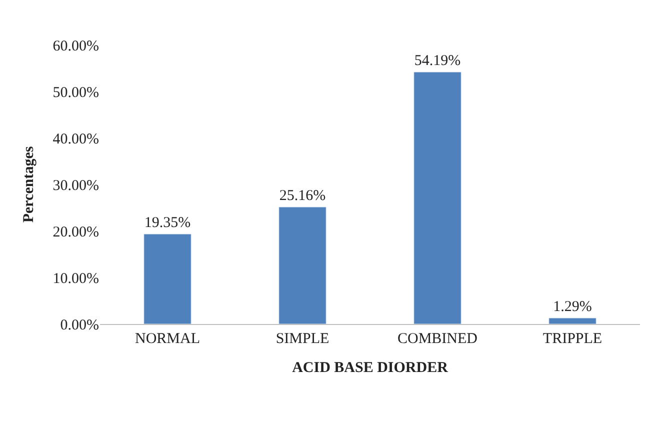 This screenshot has width=655, height=436. What do you see at coordinates (75, 232) in the screenshot?
I see `y-tick-label: 20.00%` at bounding box center [75, 232].